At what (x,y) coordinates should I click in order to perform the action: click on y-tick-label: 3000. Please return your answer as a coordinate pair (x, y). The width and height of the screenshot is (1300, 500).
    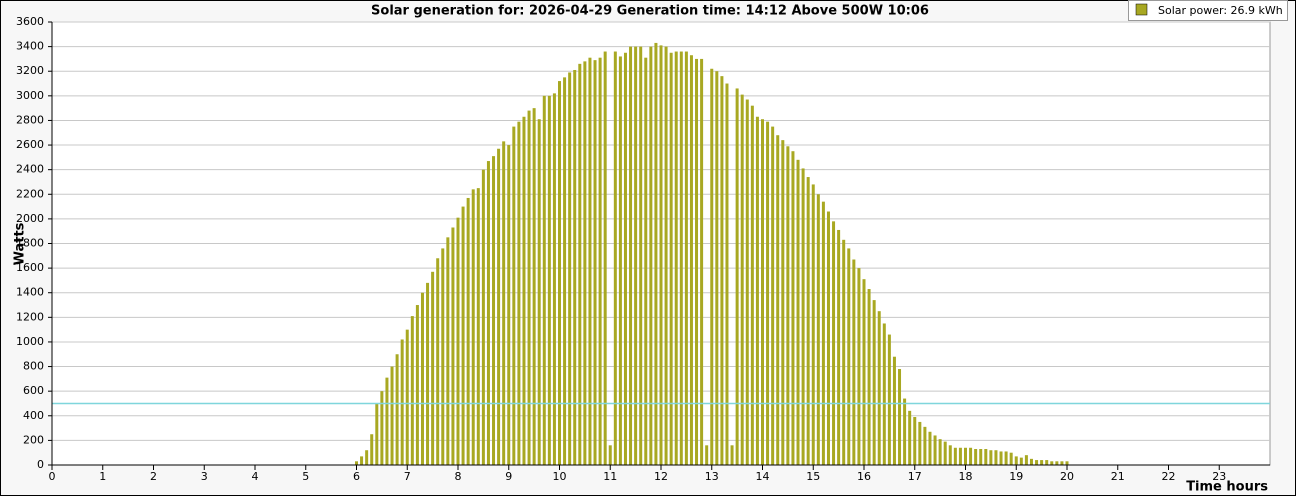
    Looking at the image, I should click on (30, 95).